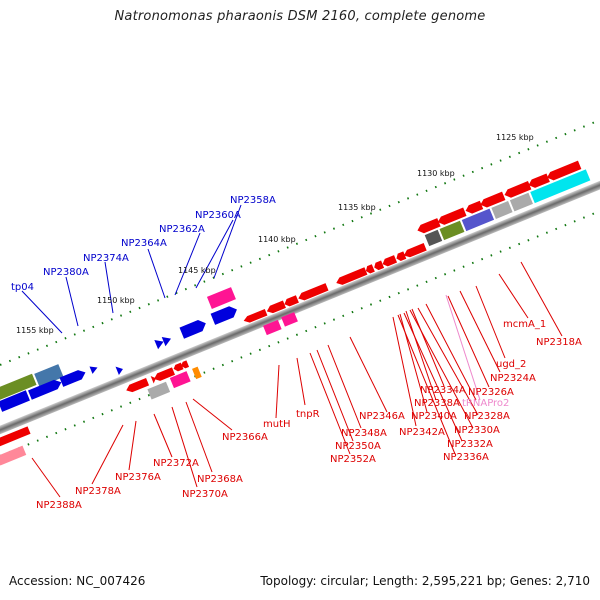 The width and height of the screenshot is (600, 600). Describe the element at coordinates (138, 477) in the screenshot. I see `gene-label: NP2376A` at that location.